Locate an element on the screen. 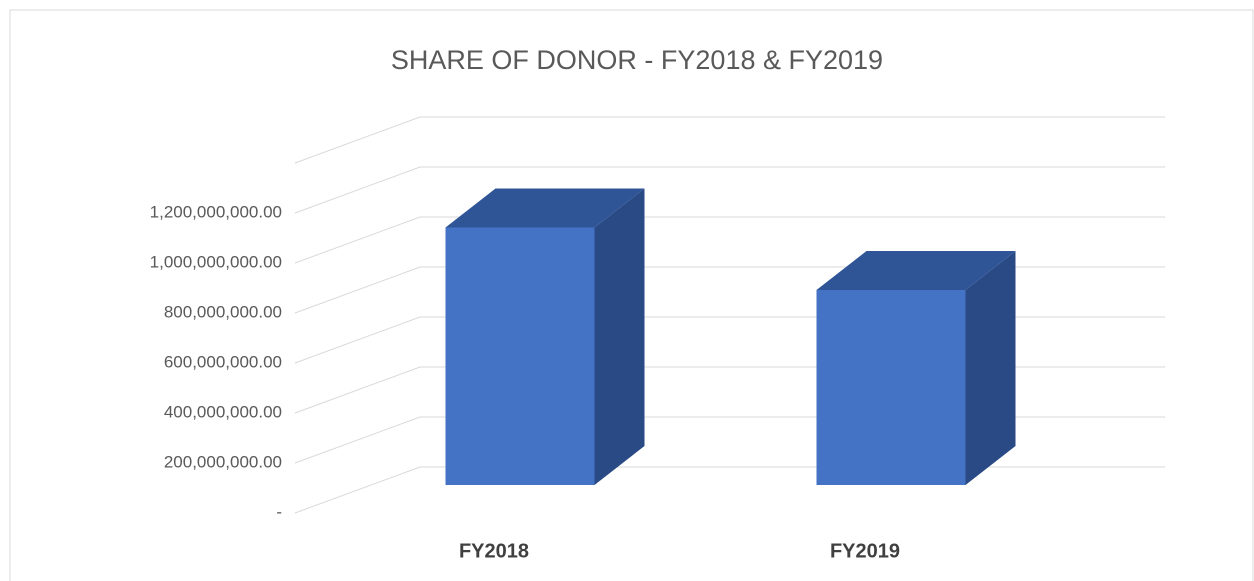  y-tick-label: - is located at coordinates (279, 511).